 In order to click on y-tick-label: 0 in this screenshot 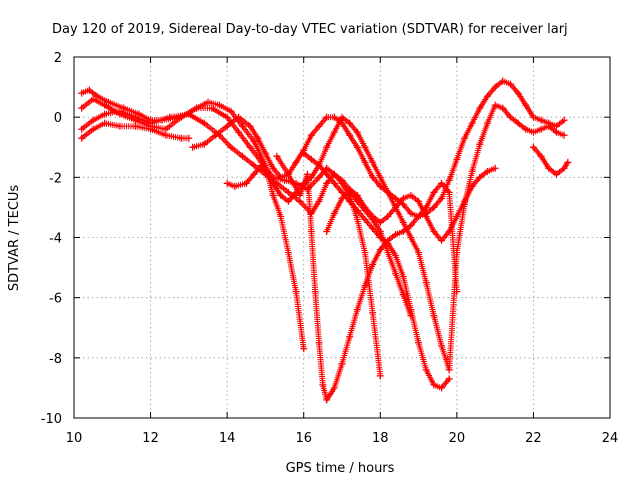, I will do `click(58, 118)`.